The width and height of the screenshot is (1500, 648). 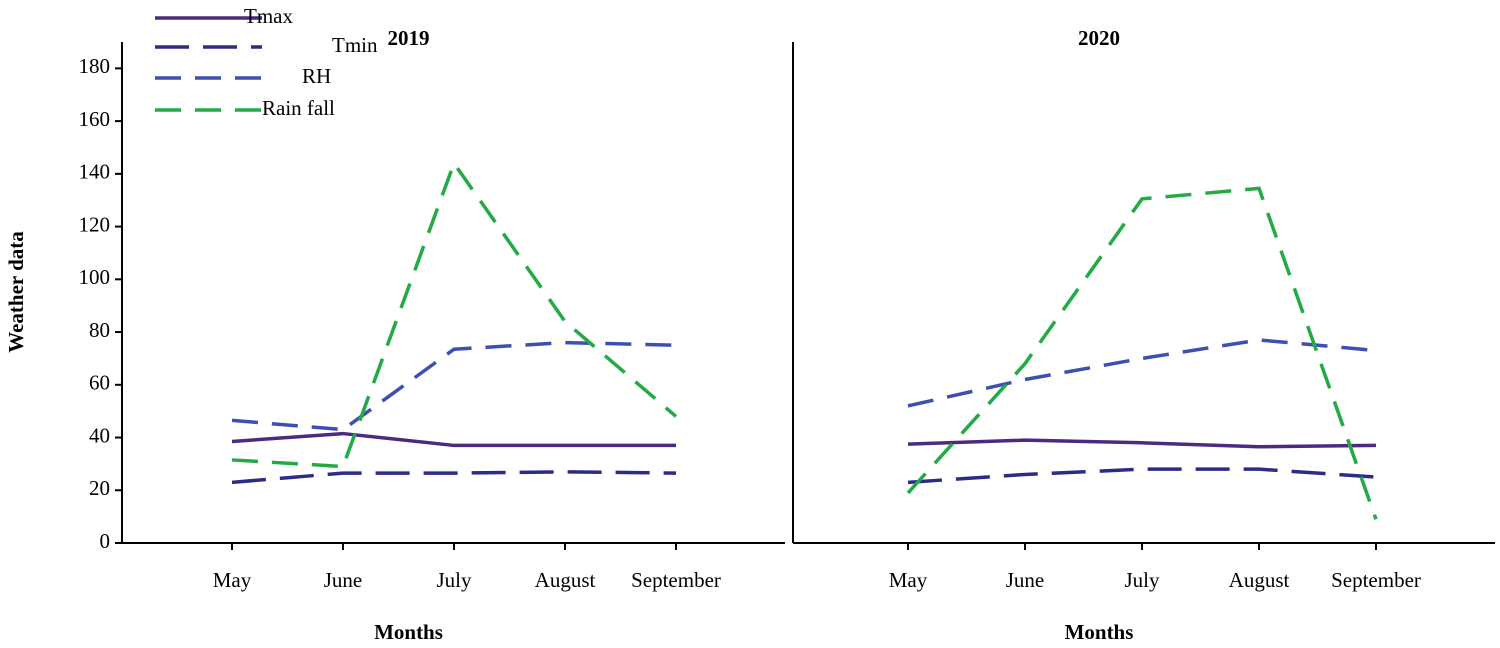 What do you see at coordinates (409, 38) in the screenshot?
I see `panel-title: 2019` at bounding box center [409, 38].